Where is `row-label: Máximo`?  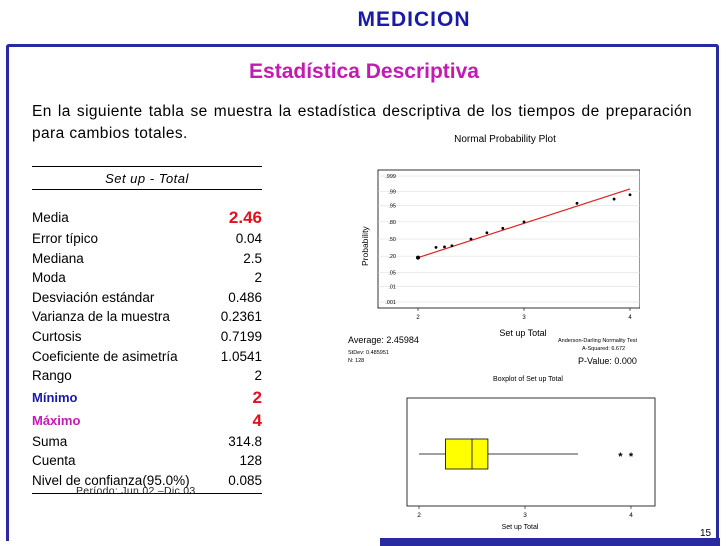 row-label: Máximo is located at coordinates (56, 420).